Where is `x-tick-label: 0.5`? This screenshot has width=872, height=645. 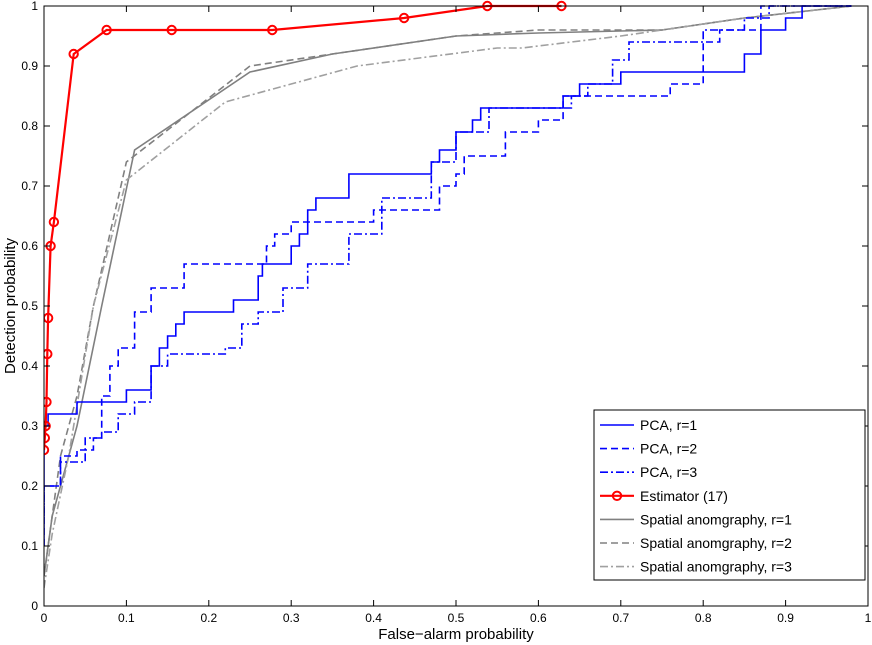 x-tick-label: 0.5 is located at coordinates (456, 618).